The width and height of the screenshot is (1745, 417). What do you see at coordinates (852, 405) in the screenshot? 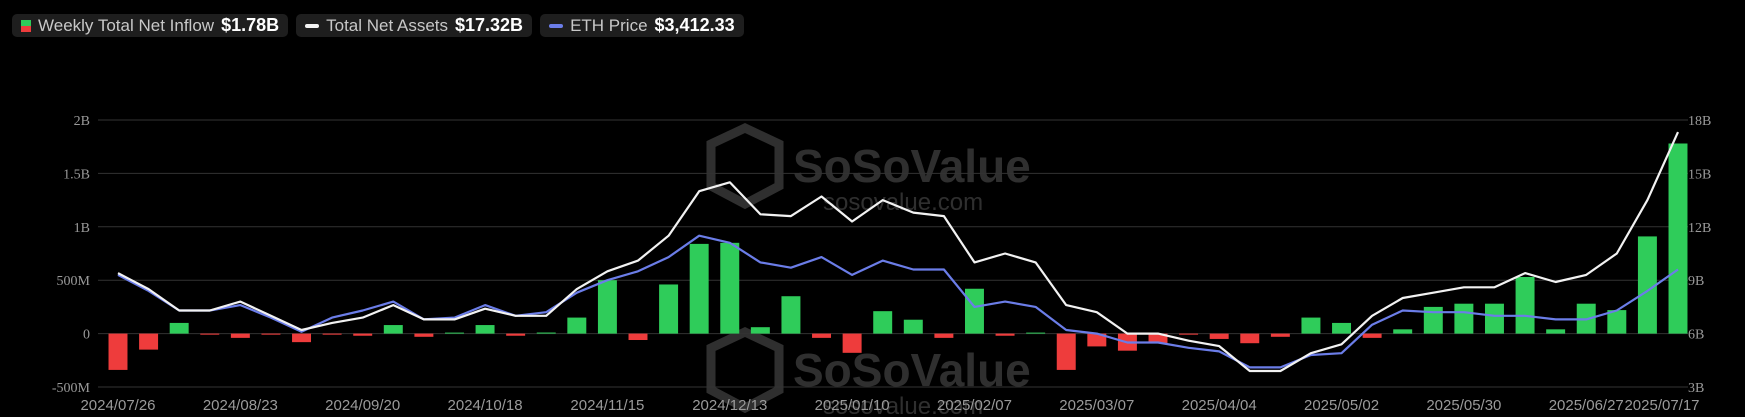
I see `x-tick-label: 2025/01/10` at bounding box center [852, 405].